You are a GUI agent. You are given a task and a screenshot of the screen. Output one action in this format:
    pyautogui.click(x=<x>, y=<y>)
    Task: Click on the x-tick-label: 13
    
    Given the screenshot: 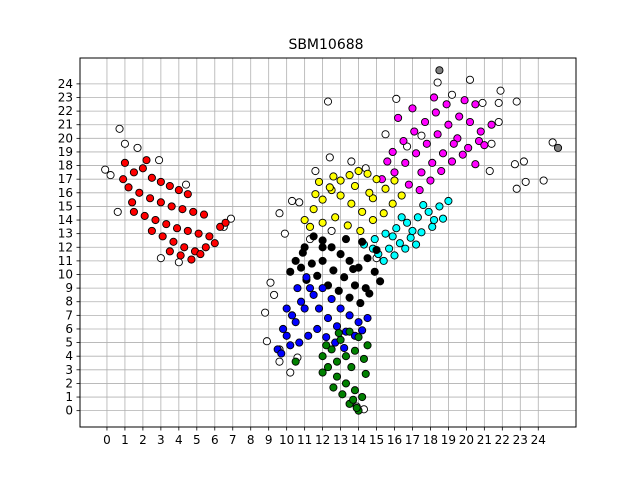 What is the action you would take?
    pyautogui.click(x=340, y=440)
    